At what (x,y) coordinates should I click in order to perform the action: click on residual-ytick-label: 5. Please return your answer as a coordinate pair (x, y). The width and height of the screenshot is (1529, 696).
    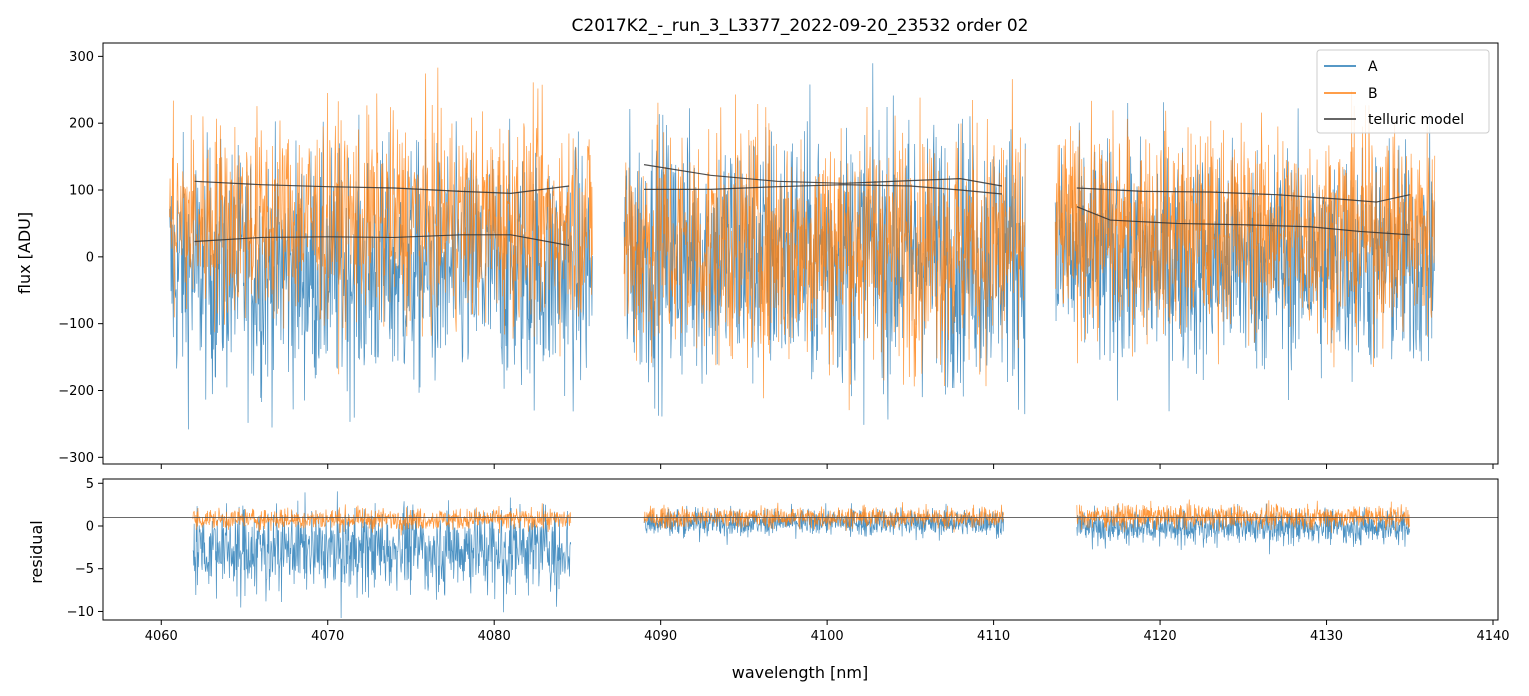
    Looking at the image, I should click on (90, 484).